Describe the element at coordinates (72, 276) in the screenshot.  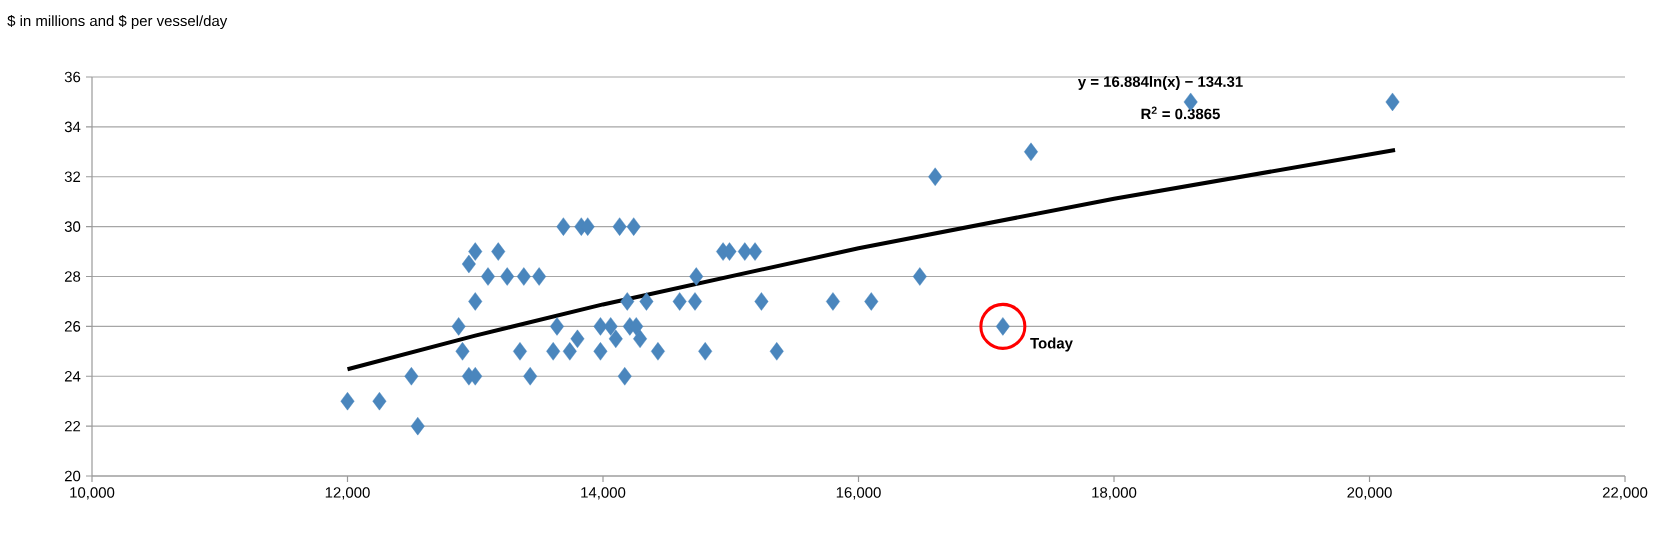
I see `y-tick-label: 28` at that location.